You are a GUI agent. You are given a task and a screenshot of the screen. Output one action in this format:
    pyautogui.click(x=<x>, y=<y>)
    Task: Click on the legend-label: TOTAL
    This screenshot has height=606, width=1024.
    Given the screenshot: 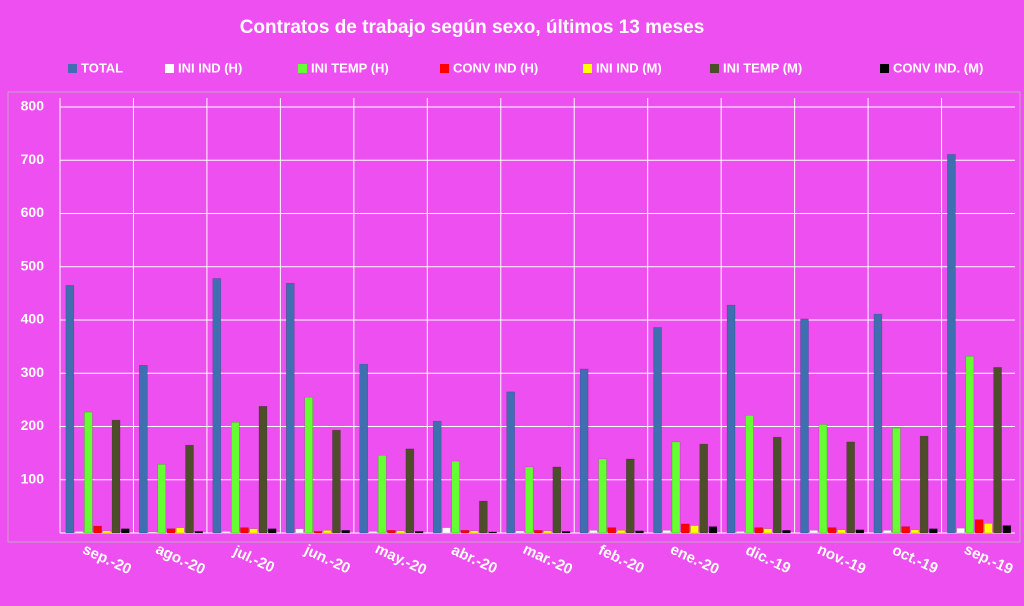 What is the action you would take?
    pyautogui.click(x=102, y=67)
    